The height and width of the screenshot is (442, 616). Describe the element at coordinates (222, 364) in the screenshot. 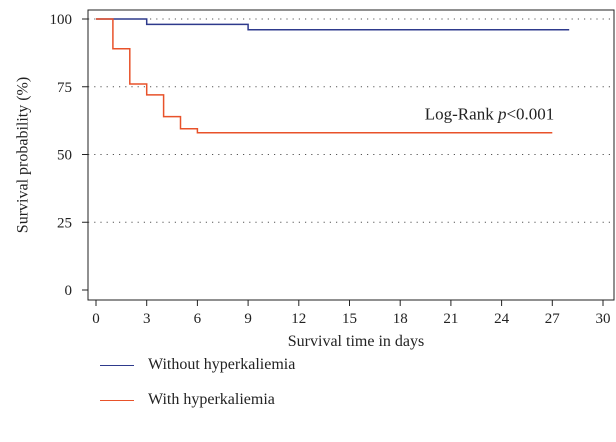

I see `legend-label-without: Without hyperkaliemia` at that location.